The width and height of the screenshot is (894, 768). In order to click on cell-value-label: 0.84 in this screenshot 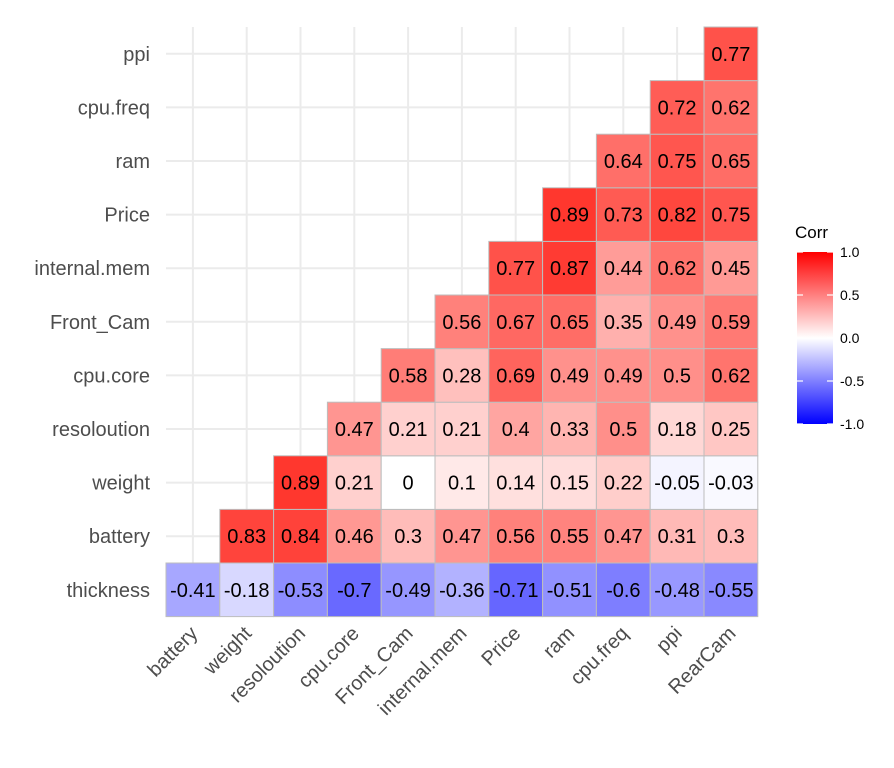, I will do `click(300, 537)`.